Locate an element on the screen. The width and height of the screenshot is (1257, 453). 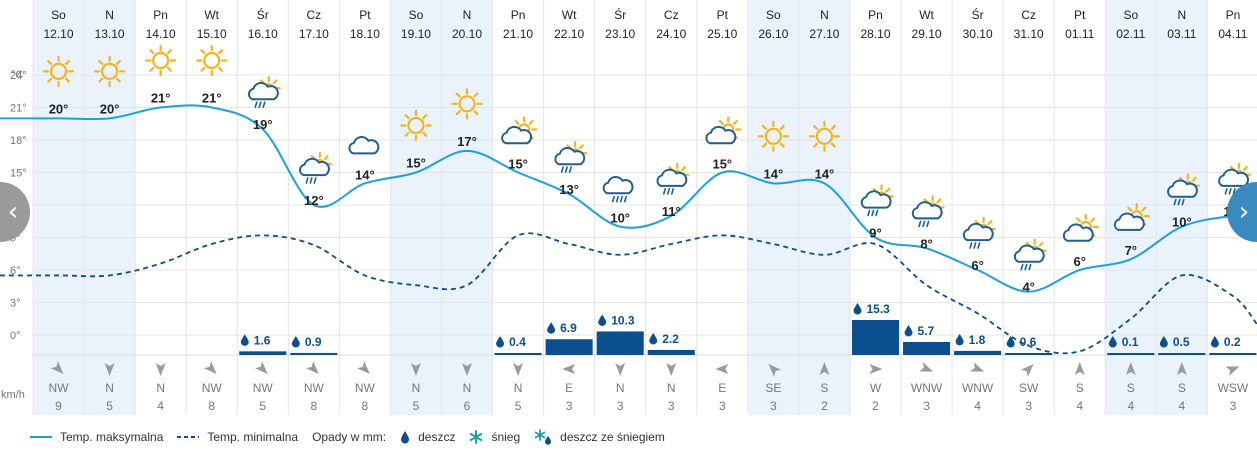
max-temp-label: 11° is located at coordinates (671, 211).